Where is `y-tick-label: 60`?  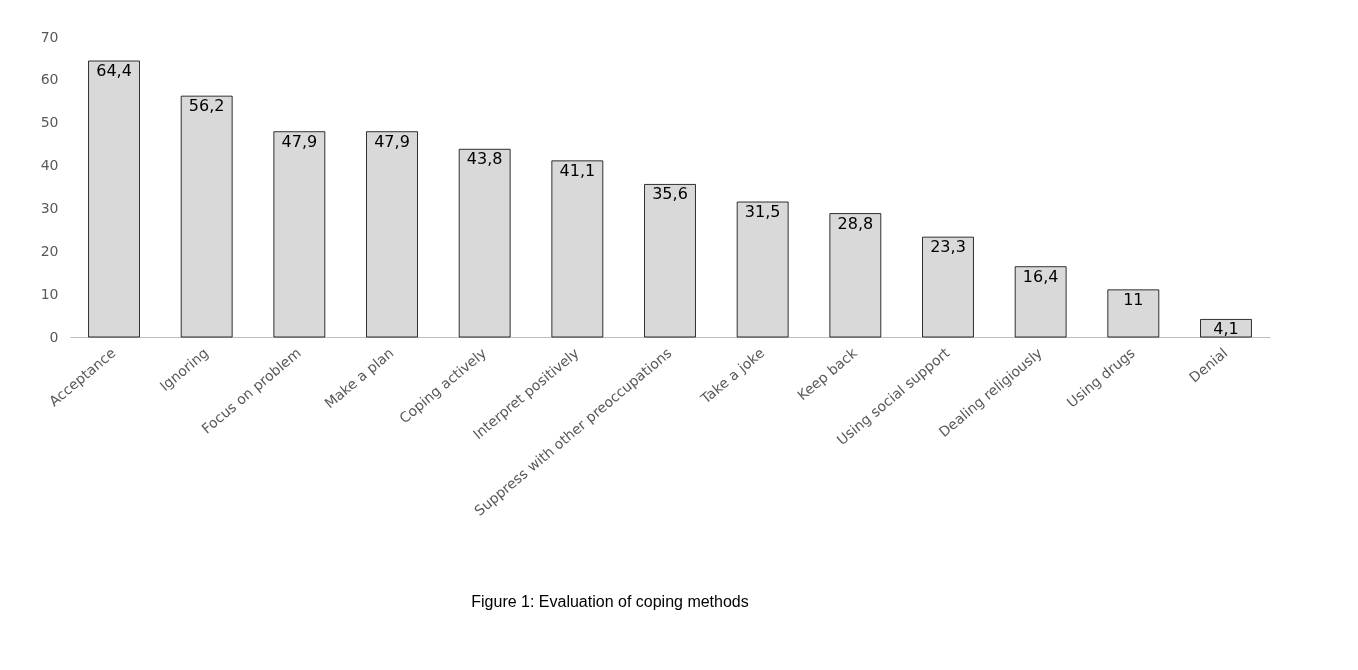
y-tick-label: 60 is located at coordinates (49, 79).